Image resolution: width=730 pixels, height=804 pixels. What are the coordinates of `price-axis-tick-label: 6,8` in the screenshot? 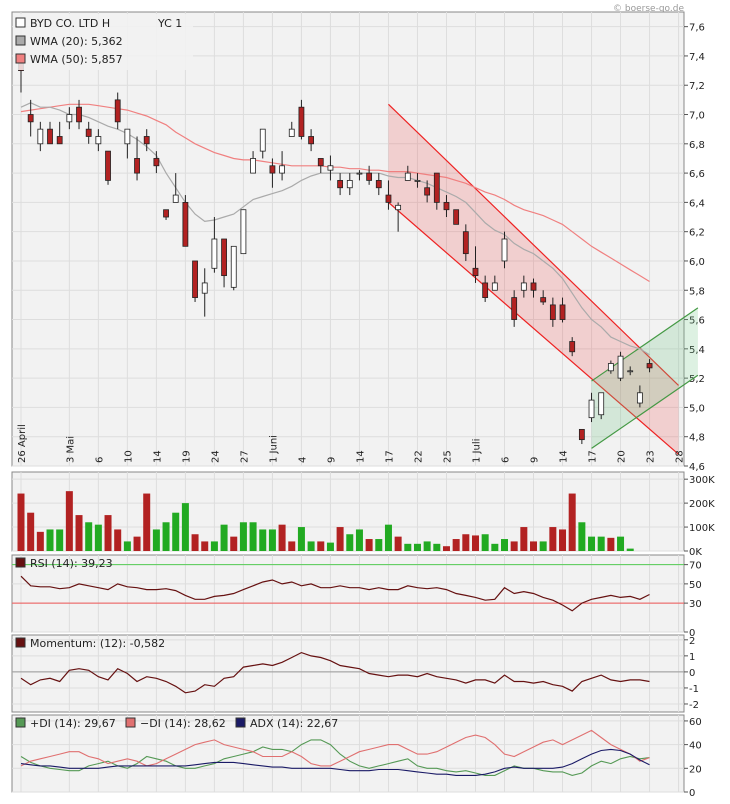 It's located at (697, 145).